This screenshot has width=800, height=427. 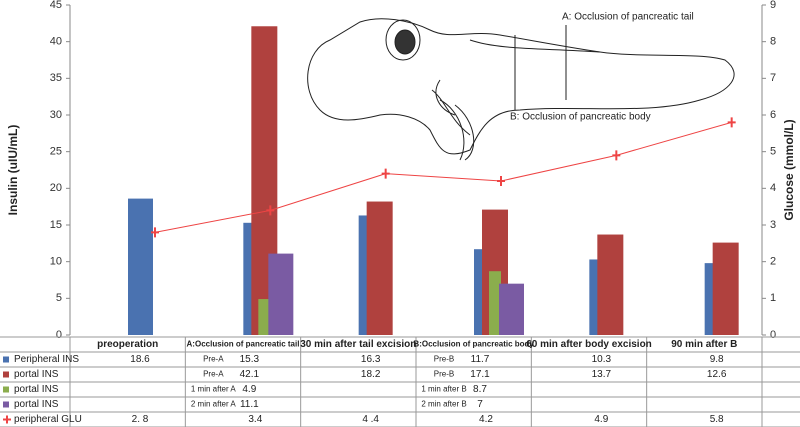 What do you see at coordinates (773, 78) in the screenshot?
I see `y2-tick-label: 7` at bounding box center [773, 78].